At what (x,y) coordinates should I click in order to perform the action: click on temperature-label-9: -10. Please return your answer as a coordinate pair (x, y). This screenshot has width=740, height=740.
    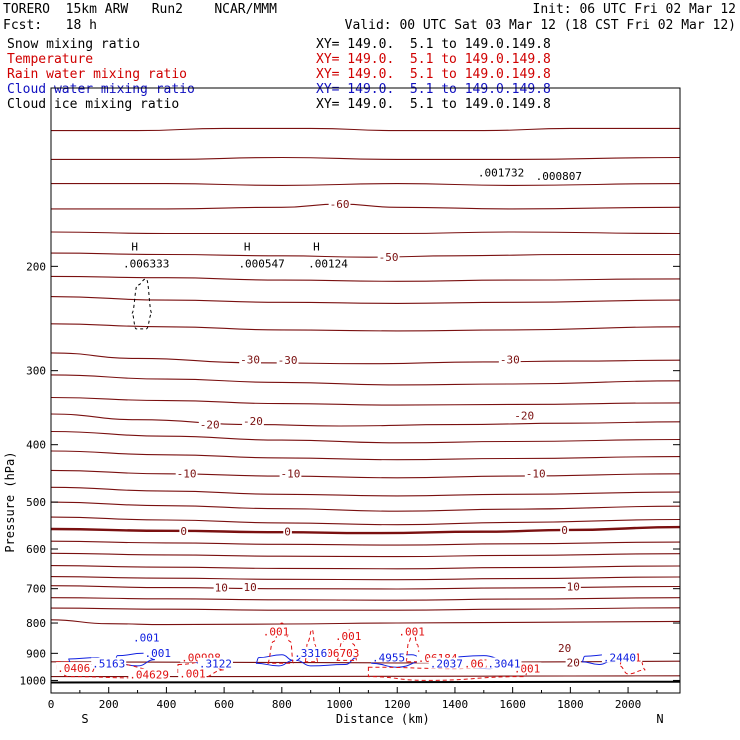
    Looking at the image, I should click on (291, 473).